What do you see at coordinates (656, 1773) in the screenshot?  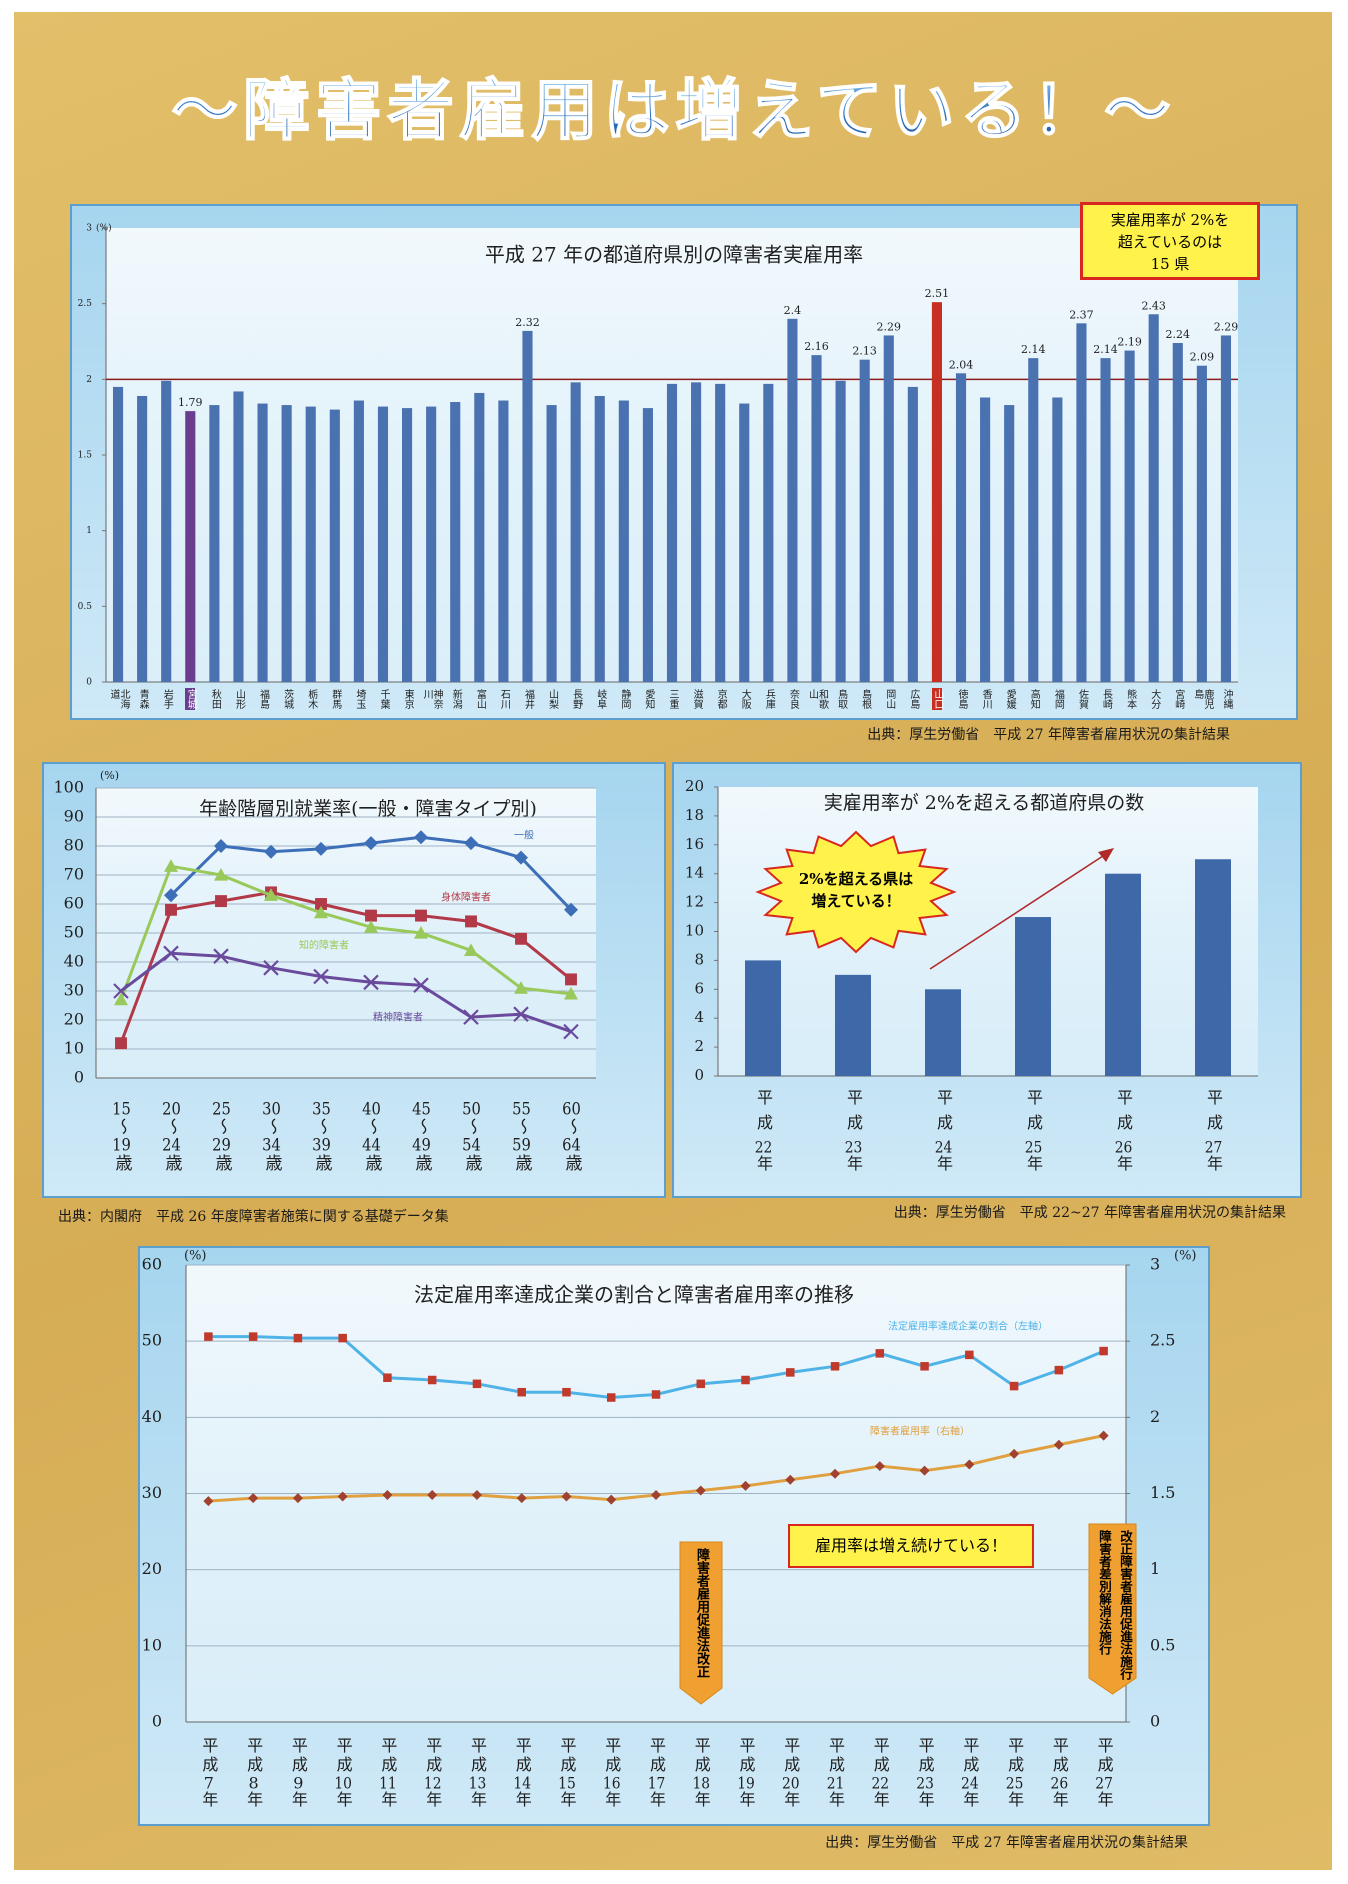 I see `x-tick-label: 平成17年` at bounding box center [656, 1773].